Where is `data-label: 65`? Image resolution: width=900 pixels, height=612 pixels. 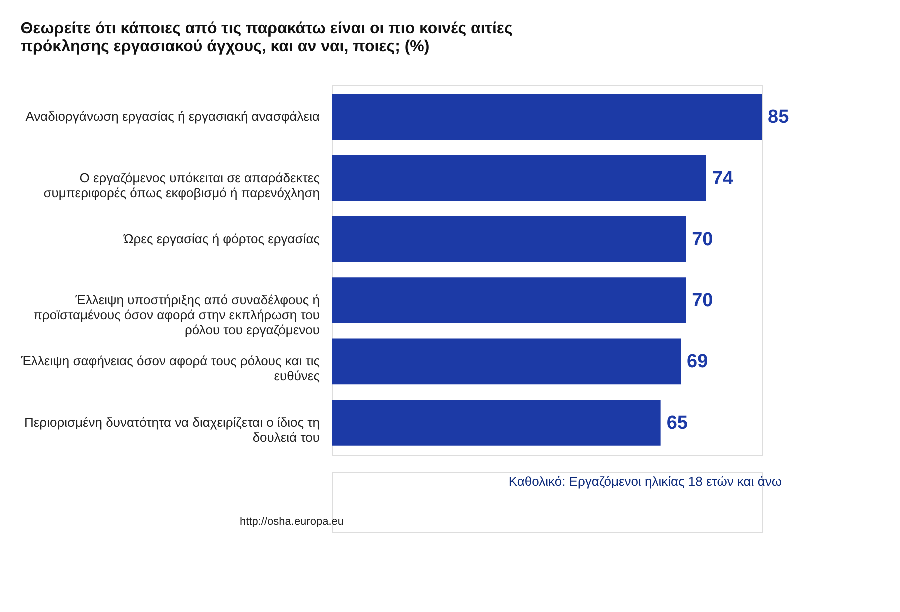
data-label: 65 is located at coordinates (677, 423).